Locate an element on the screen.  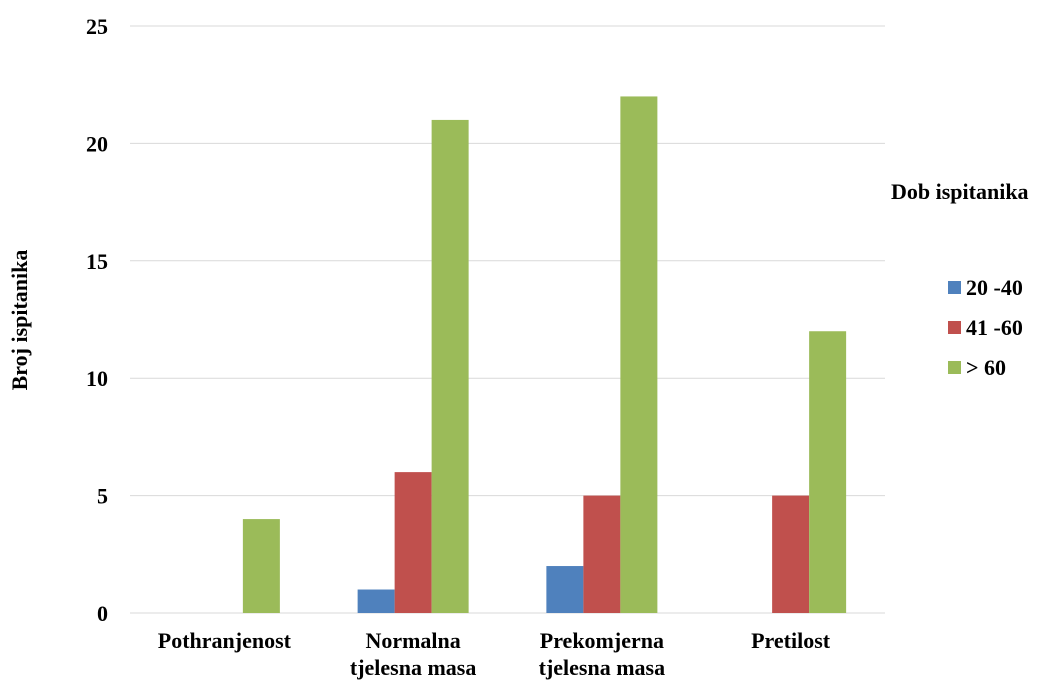
legend-label: 20 -40 is located at coordinates (994, 287).